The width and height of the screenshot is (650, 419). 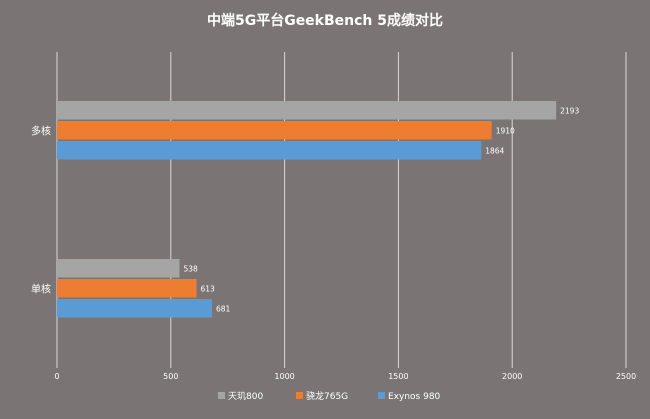 What do you see at coordinates (190, 268) in the screenshot?
I see `data-label: 538` at bounding box center [190, 268].